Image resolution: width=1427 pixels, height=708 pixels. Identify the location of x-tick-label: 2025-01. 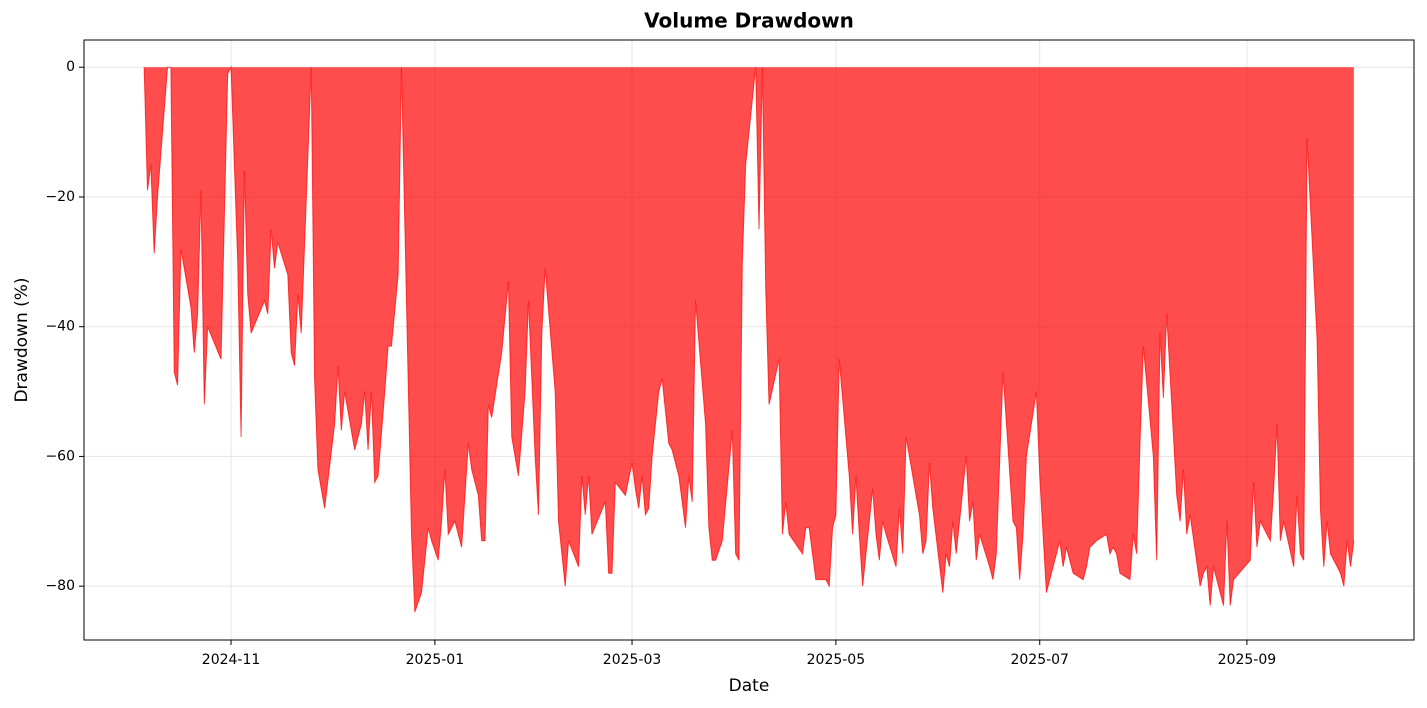
(435, 660).